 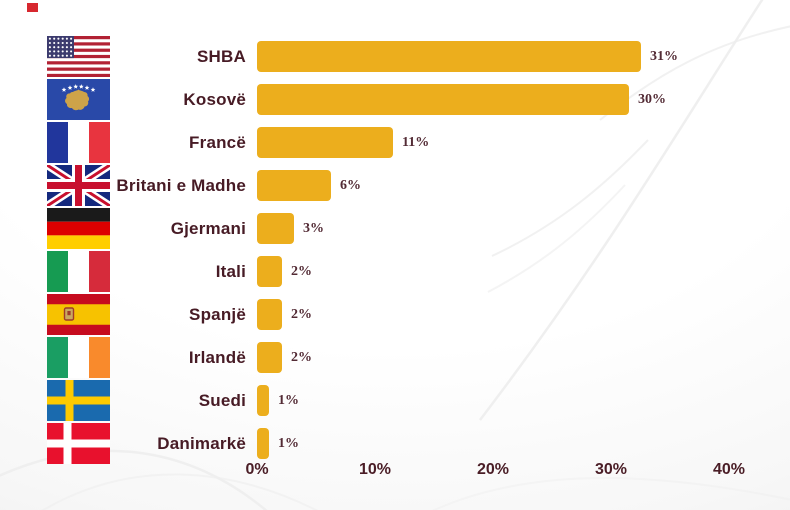 What do you see at coordinates (269, 357) in the screenshot?
I see `bar-irland-` at bounding box center [269, 357].